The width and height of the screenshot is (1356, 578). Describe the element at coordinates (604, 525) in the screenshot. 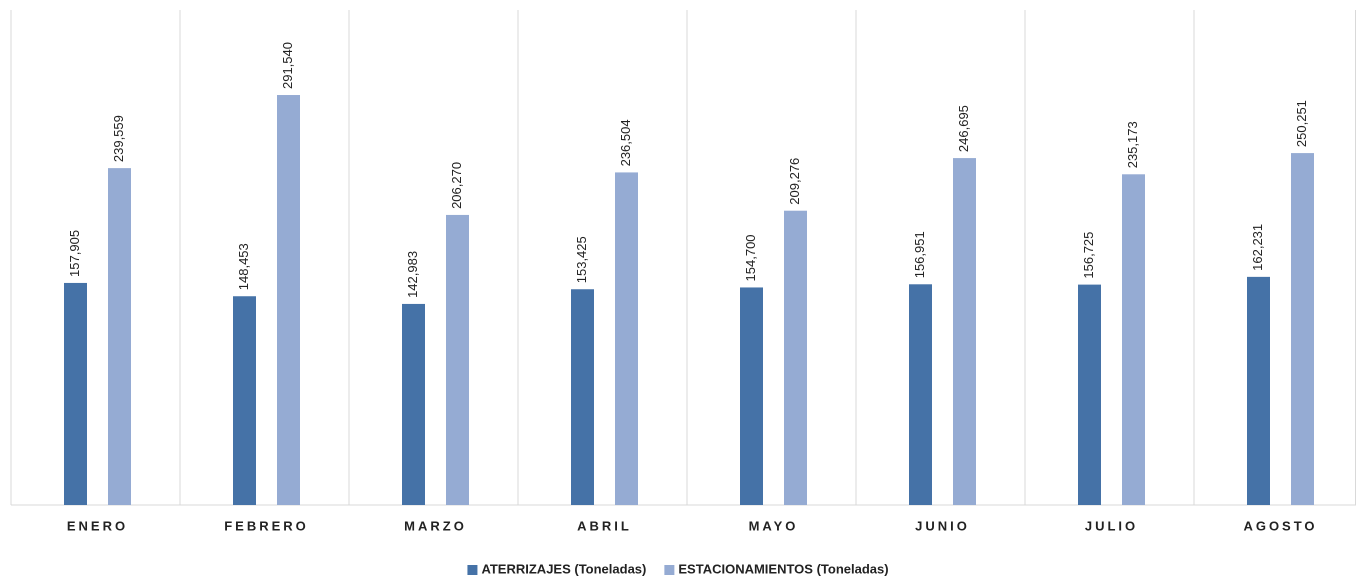

I see `x-tick-label: ABRIL` at that location.